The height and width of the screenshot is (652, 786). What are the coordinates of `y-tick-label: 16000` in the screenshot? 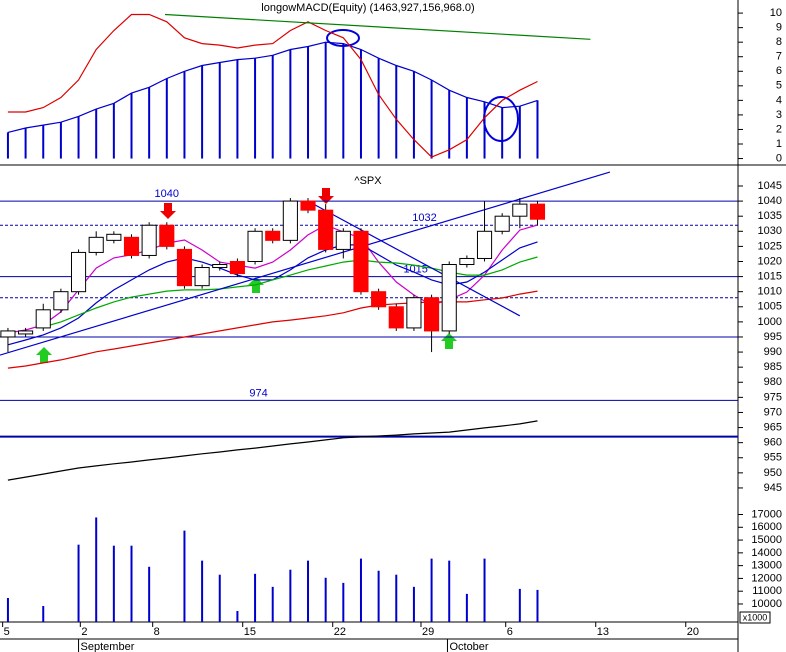 It's located at (766, 527).